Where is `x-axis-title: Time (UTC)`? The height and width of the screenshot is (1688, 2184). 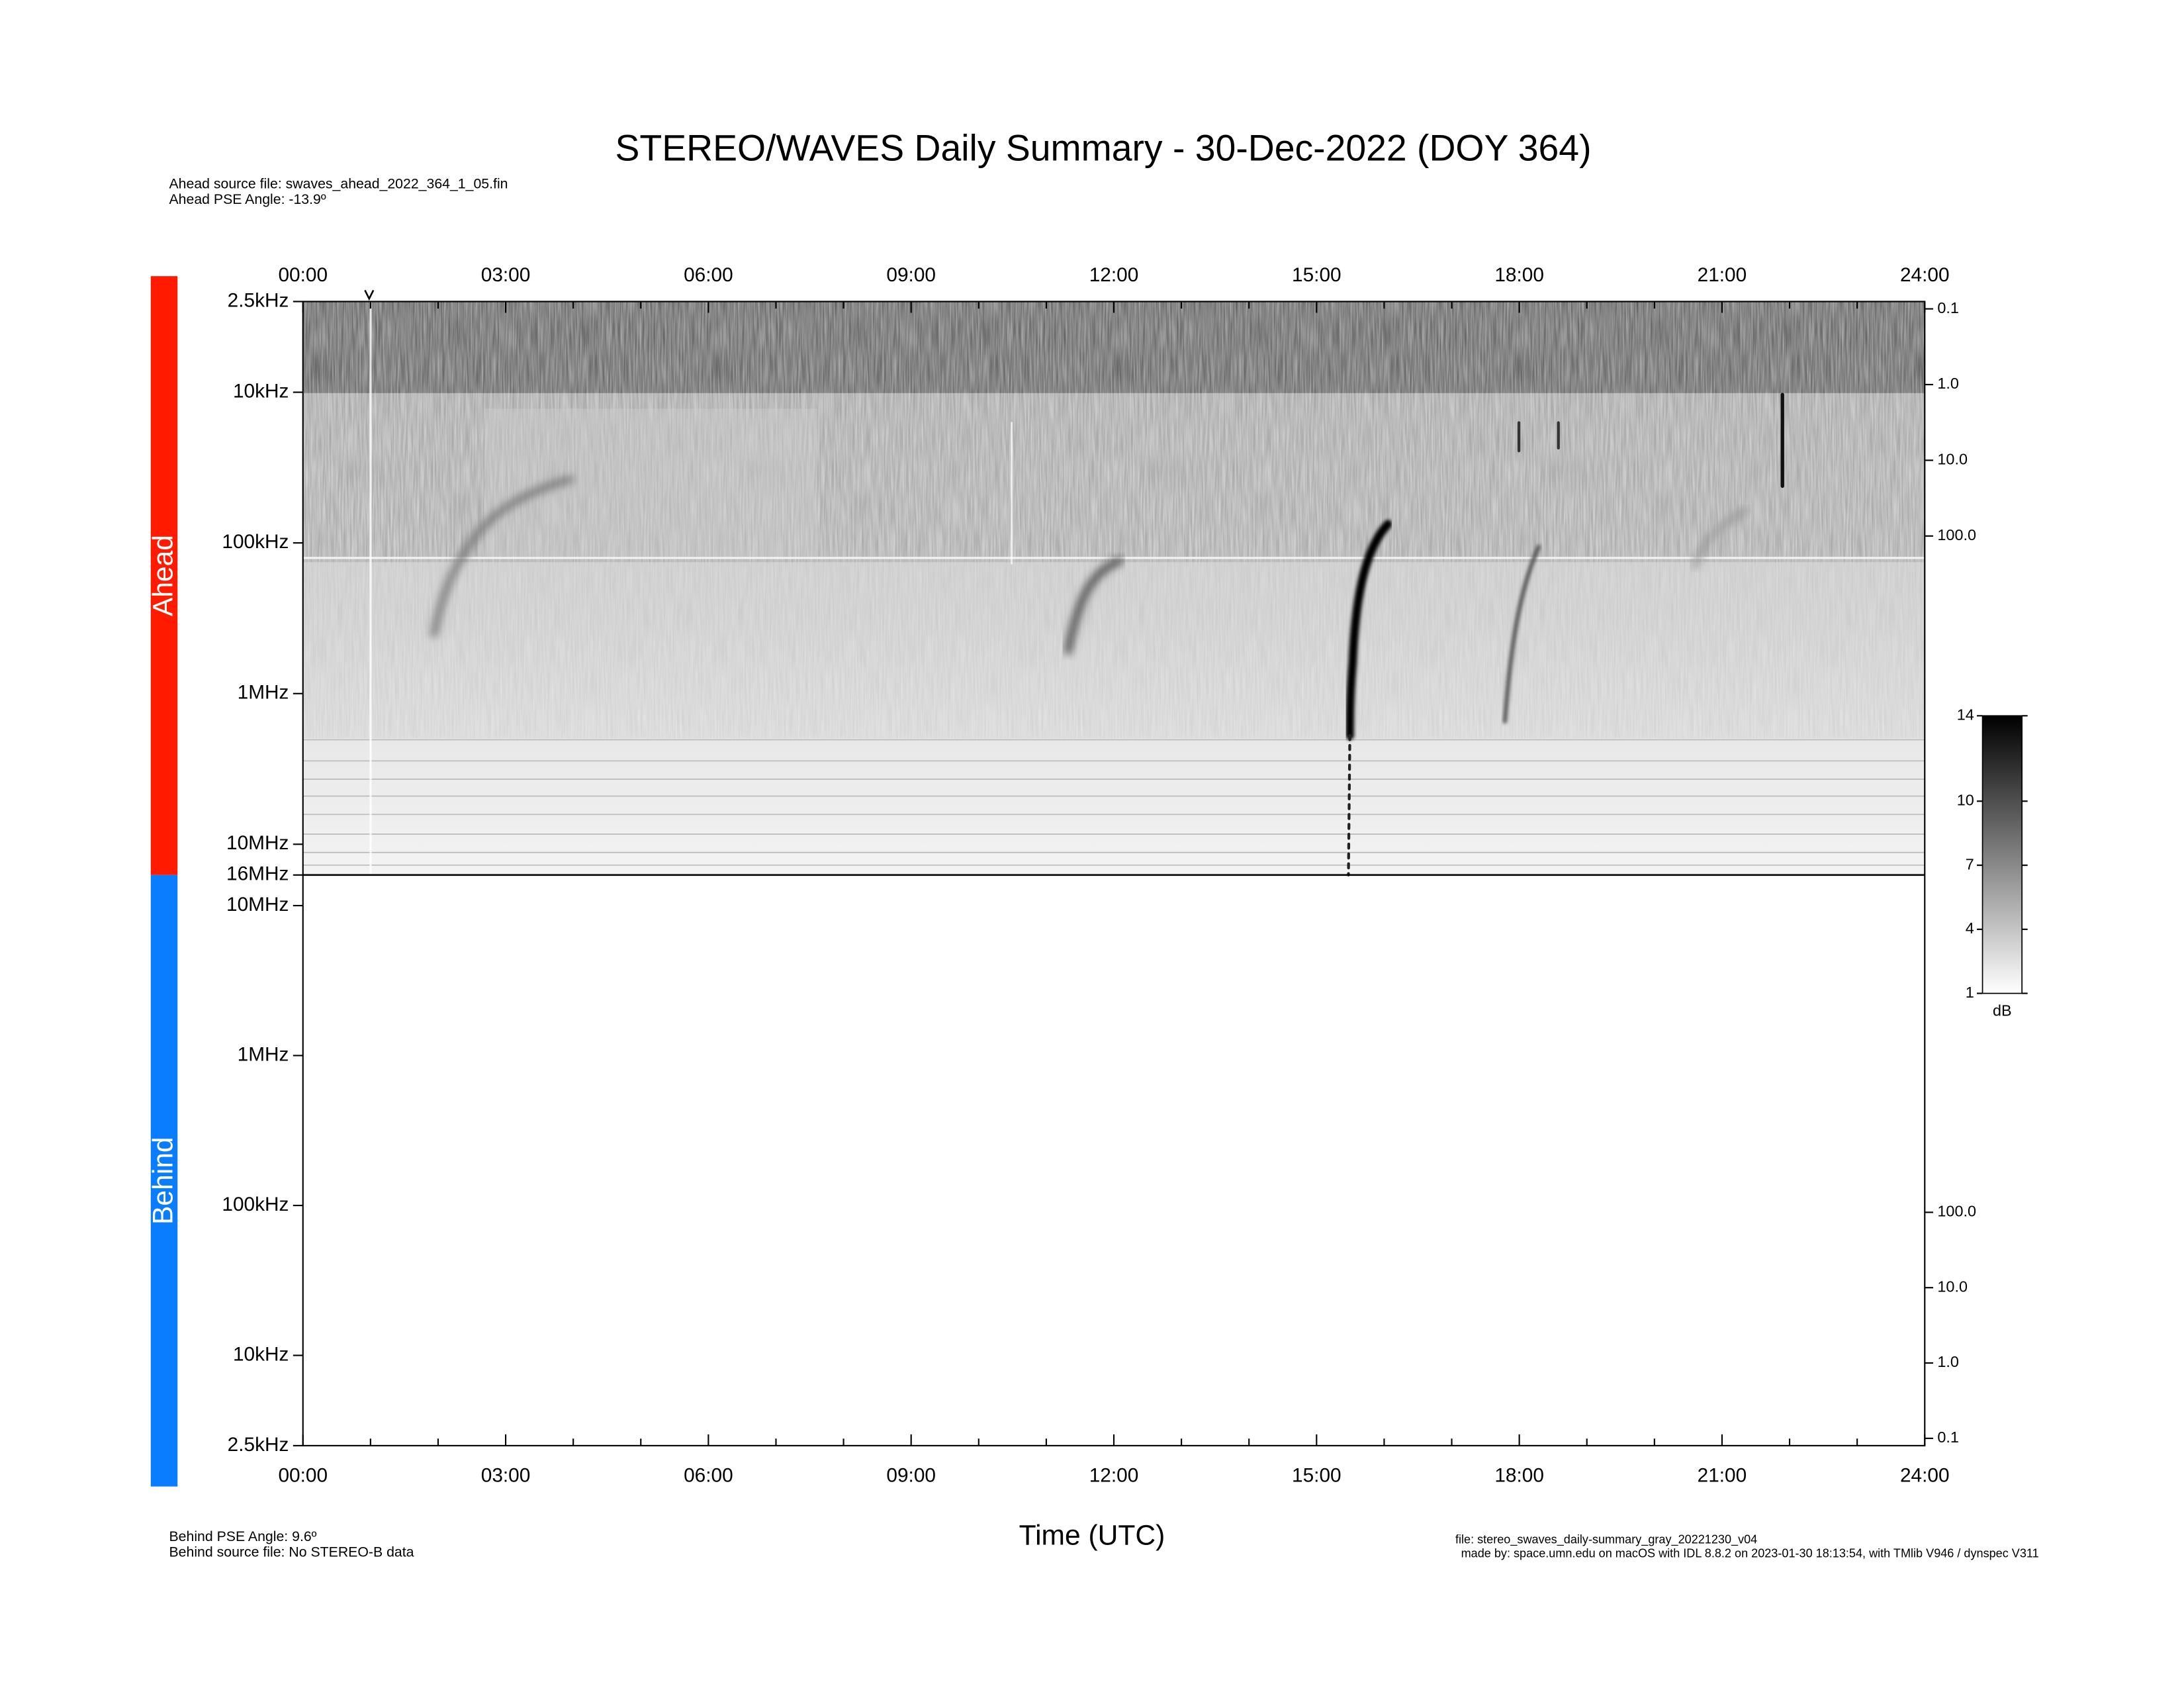 x-axis-title: Time (UTC) is located at coordinates (1092, 1535).